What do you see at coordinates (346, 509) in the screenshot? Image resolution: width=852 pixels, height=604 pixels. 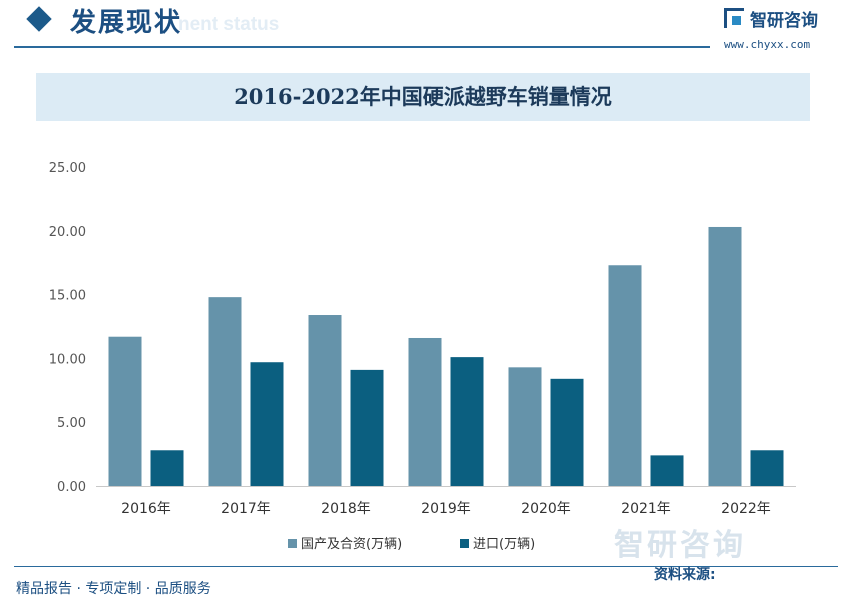 I see `x-tick-label: 2018年` at bounding box center [346, 509].